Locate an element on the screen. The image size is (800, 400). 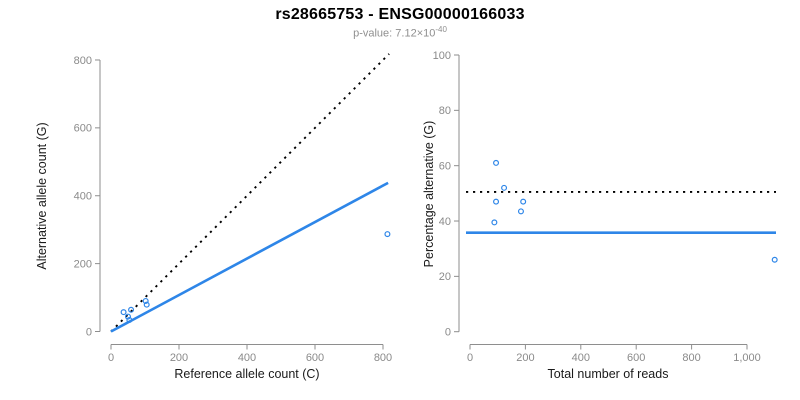
y-tick-label: 800 is located at coordinates (83, 61).